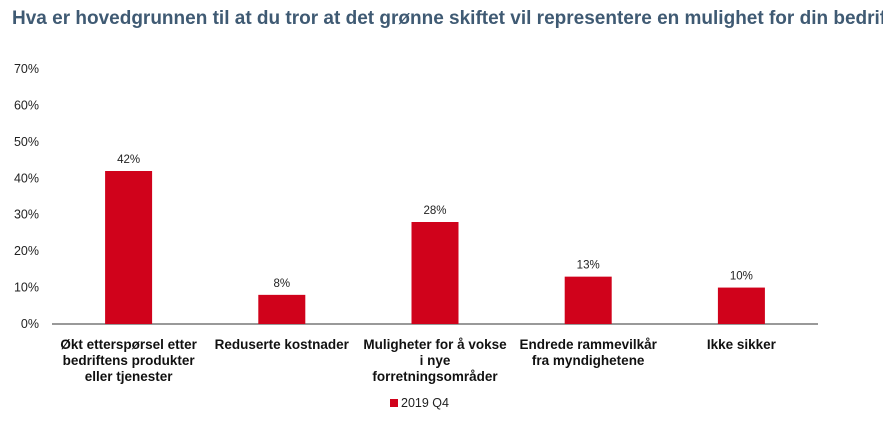 This screenshot has height=435, width=883. Describe the element at coordinates (30, 324) in the screenshot. I see `y-tick-label: 0%` at that location.